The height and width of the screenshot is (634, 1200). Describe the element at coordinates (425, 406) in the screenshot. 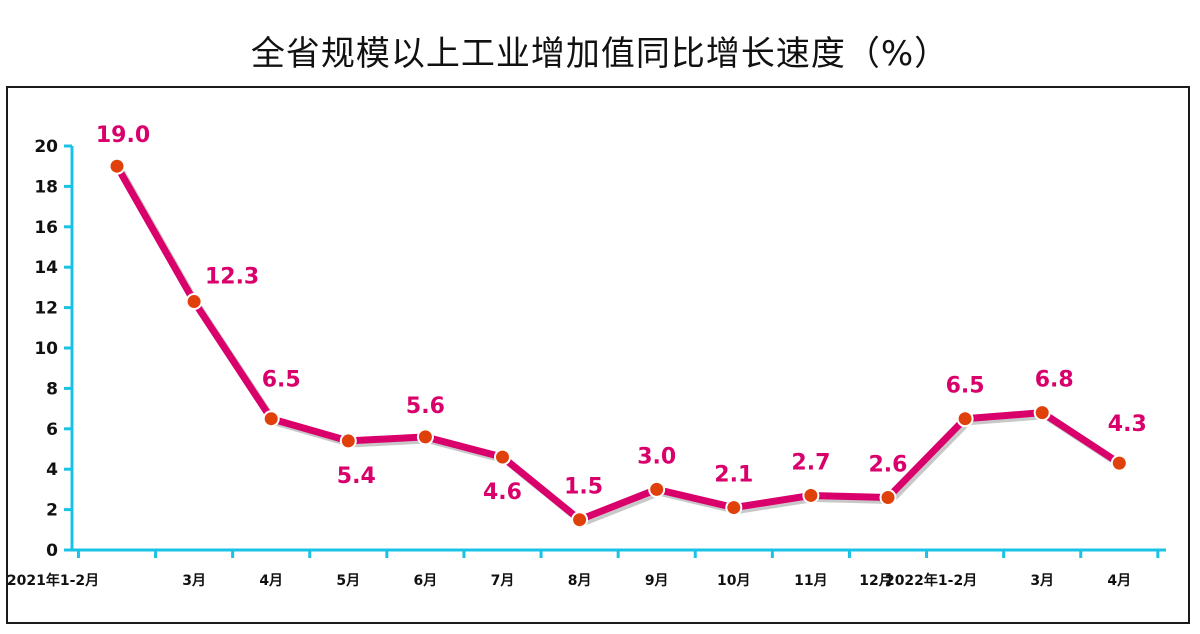

I see `data-label: 5.6` at that location.